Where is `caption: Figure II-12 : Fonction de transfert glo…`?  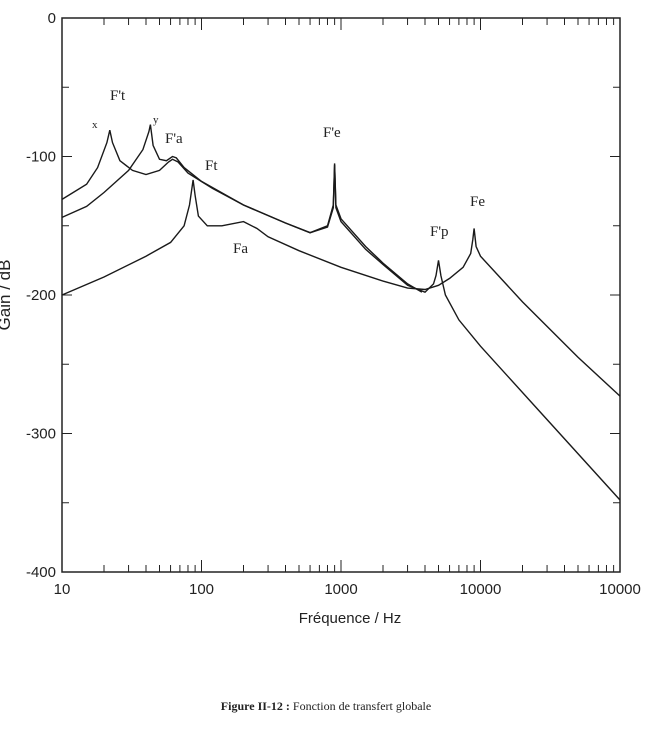
caption: Figure II-12 : Fonction de transfert glo… is located at coordinates (326, 706).